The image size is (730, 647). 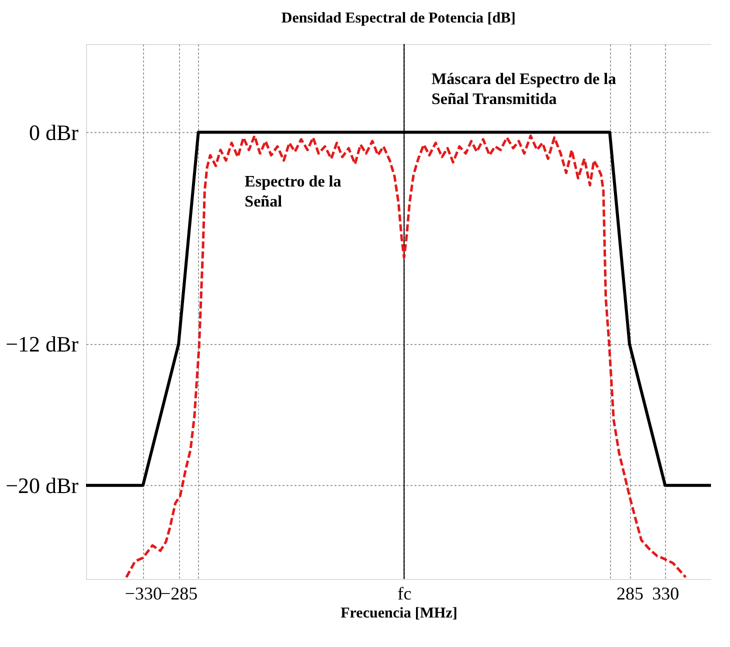 I want to click on annotation: Espectro de la Señal, so click(x=293, y=191).